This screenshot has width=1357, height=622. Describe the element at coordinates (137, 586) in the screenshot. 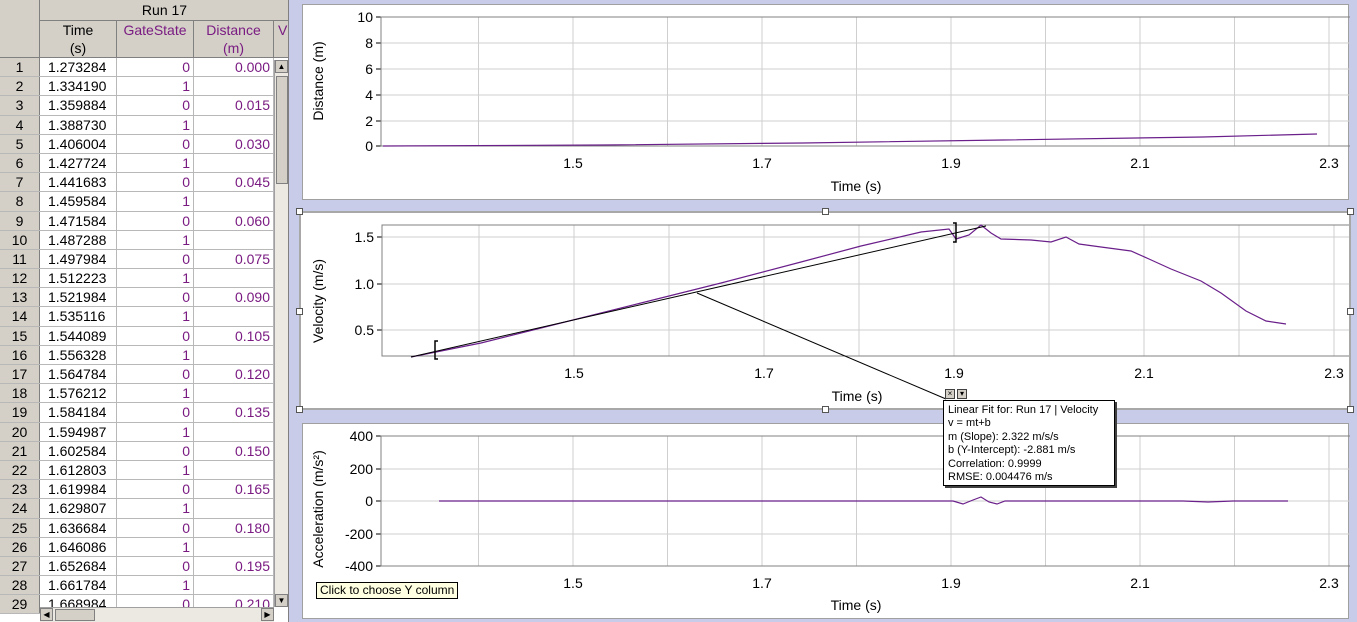

I see `table-row: 28 1.661784 1` at that location.